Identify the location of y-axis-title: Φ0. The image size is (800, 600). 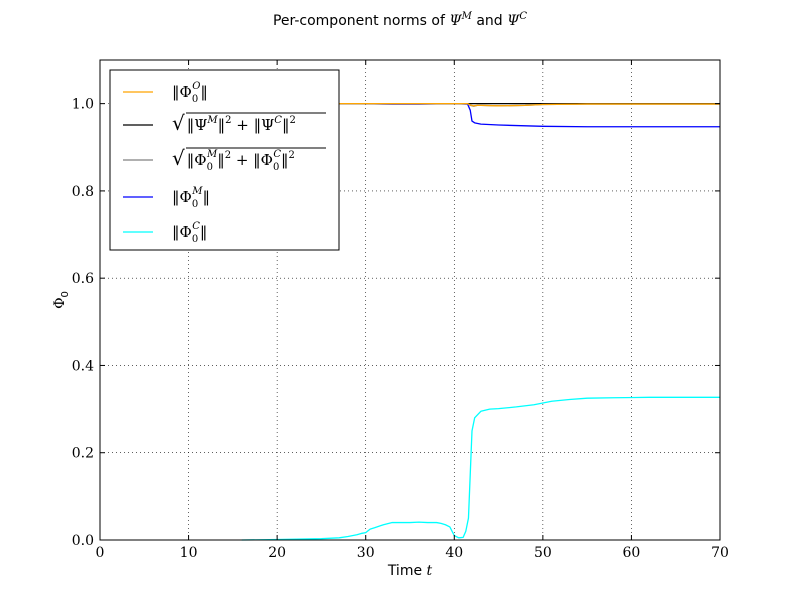
(61, 300).